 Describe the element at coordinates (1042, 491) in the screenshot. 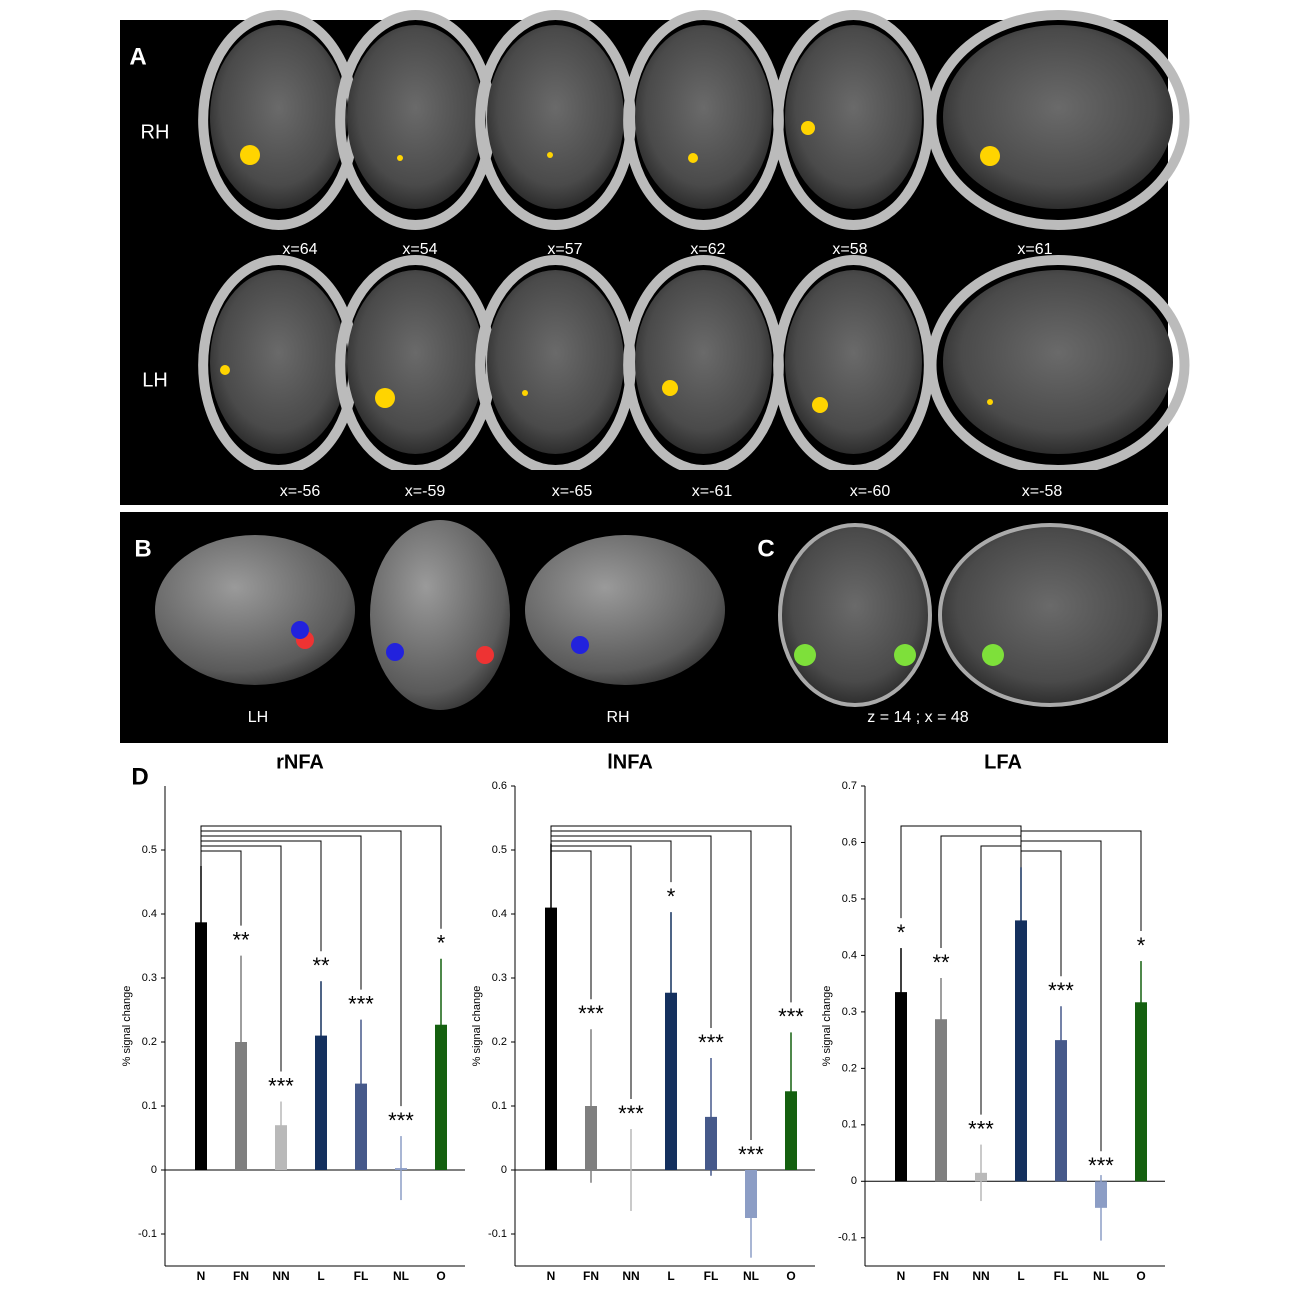

I see `slice-label: x=-58` at that location.